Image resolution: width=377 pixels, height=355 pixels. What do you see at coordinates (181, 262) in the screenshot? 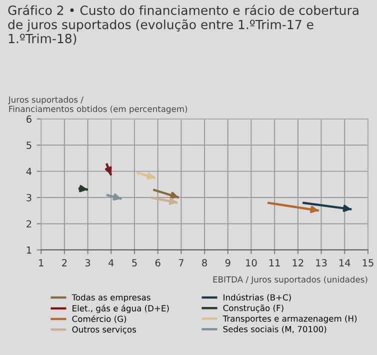
I see `x-tick-label: 7` at bounding box center [181, 262].